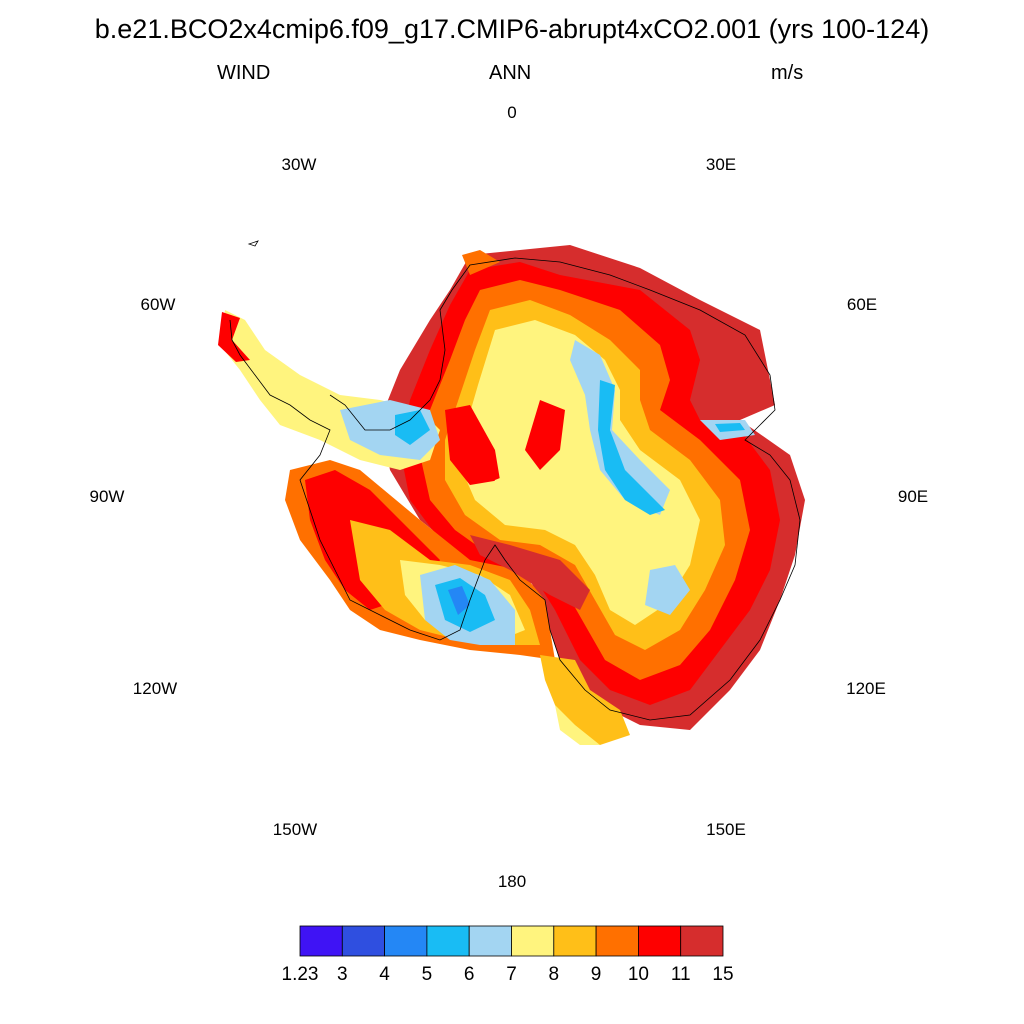 This screenshot has width=1024, height=1024. What do you see at coordinates (234, 337) in the screenshot?
I see `wind-region-peninsula-edge` at bounding box center [234, 337].